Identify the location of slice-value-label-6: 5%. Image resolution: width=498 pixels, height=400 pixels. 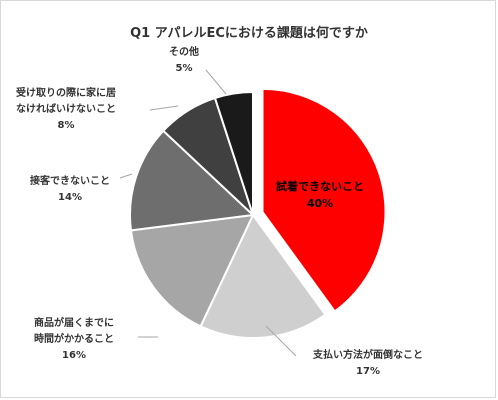
(184, 68).